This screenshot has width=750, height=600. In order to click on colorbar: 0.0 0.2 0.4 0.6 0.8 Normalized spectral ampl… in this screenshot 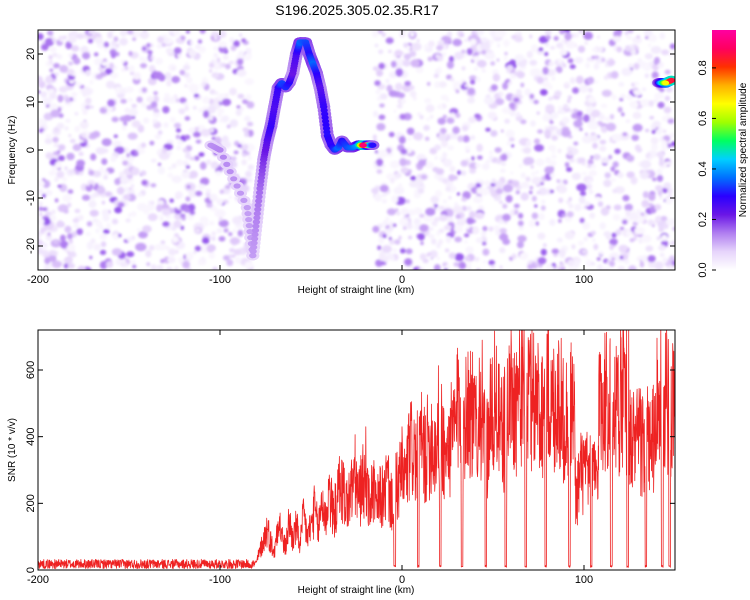, I will do `click(723, 154)`.